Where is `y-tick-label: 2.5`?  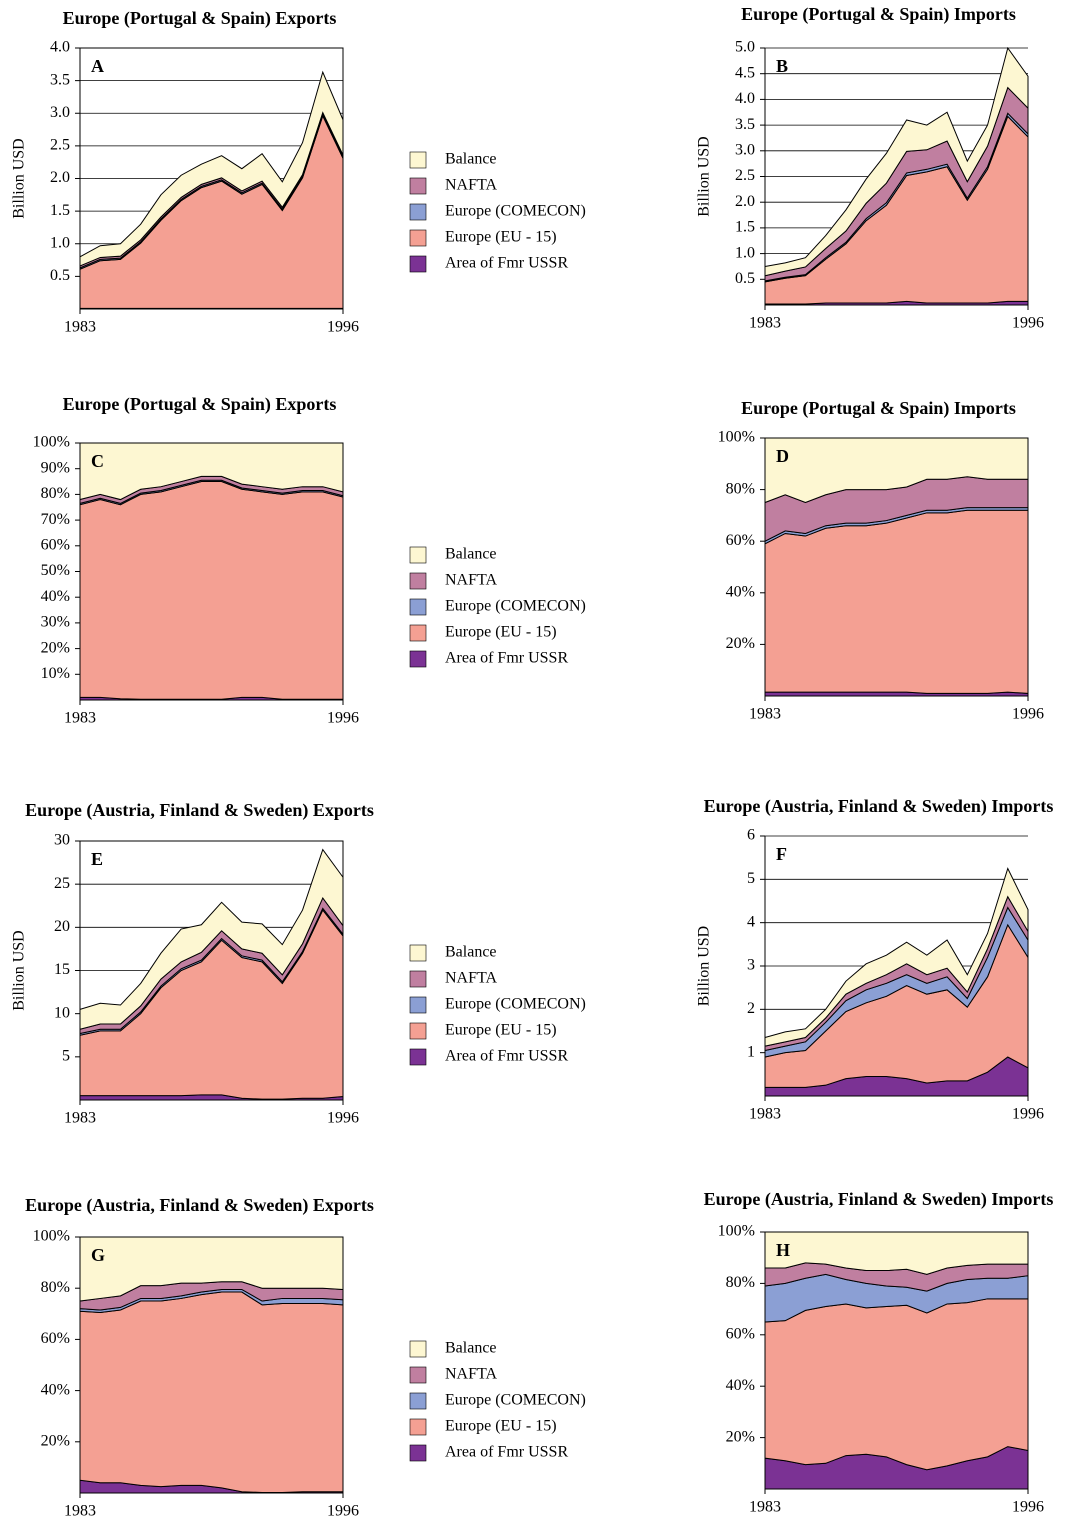
y-tick-label: 2.5 is located at coordinates (745, 175).